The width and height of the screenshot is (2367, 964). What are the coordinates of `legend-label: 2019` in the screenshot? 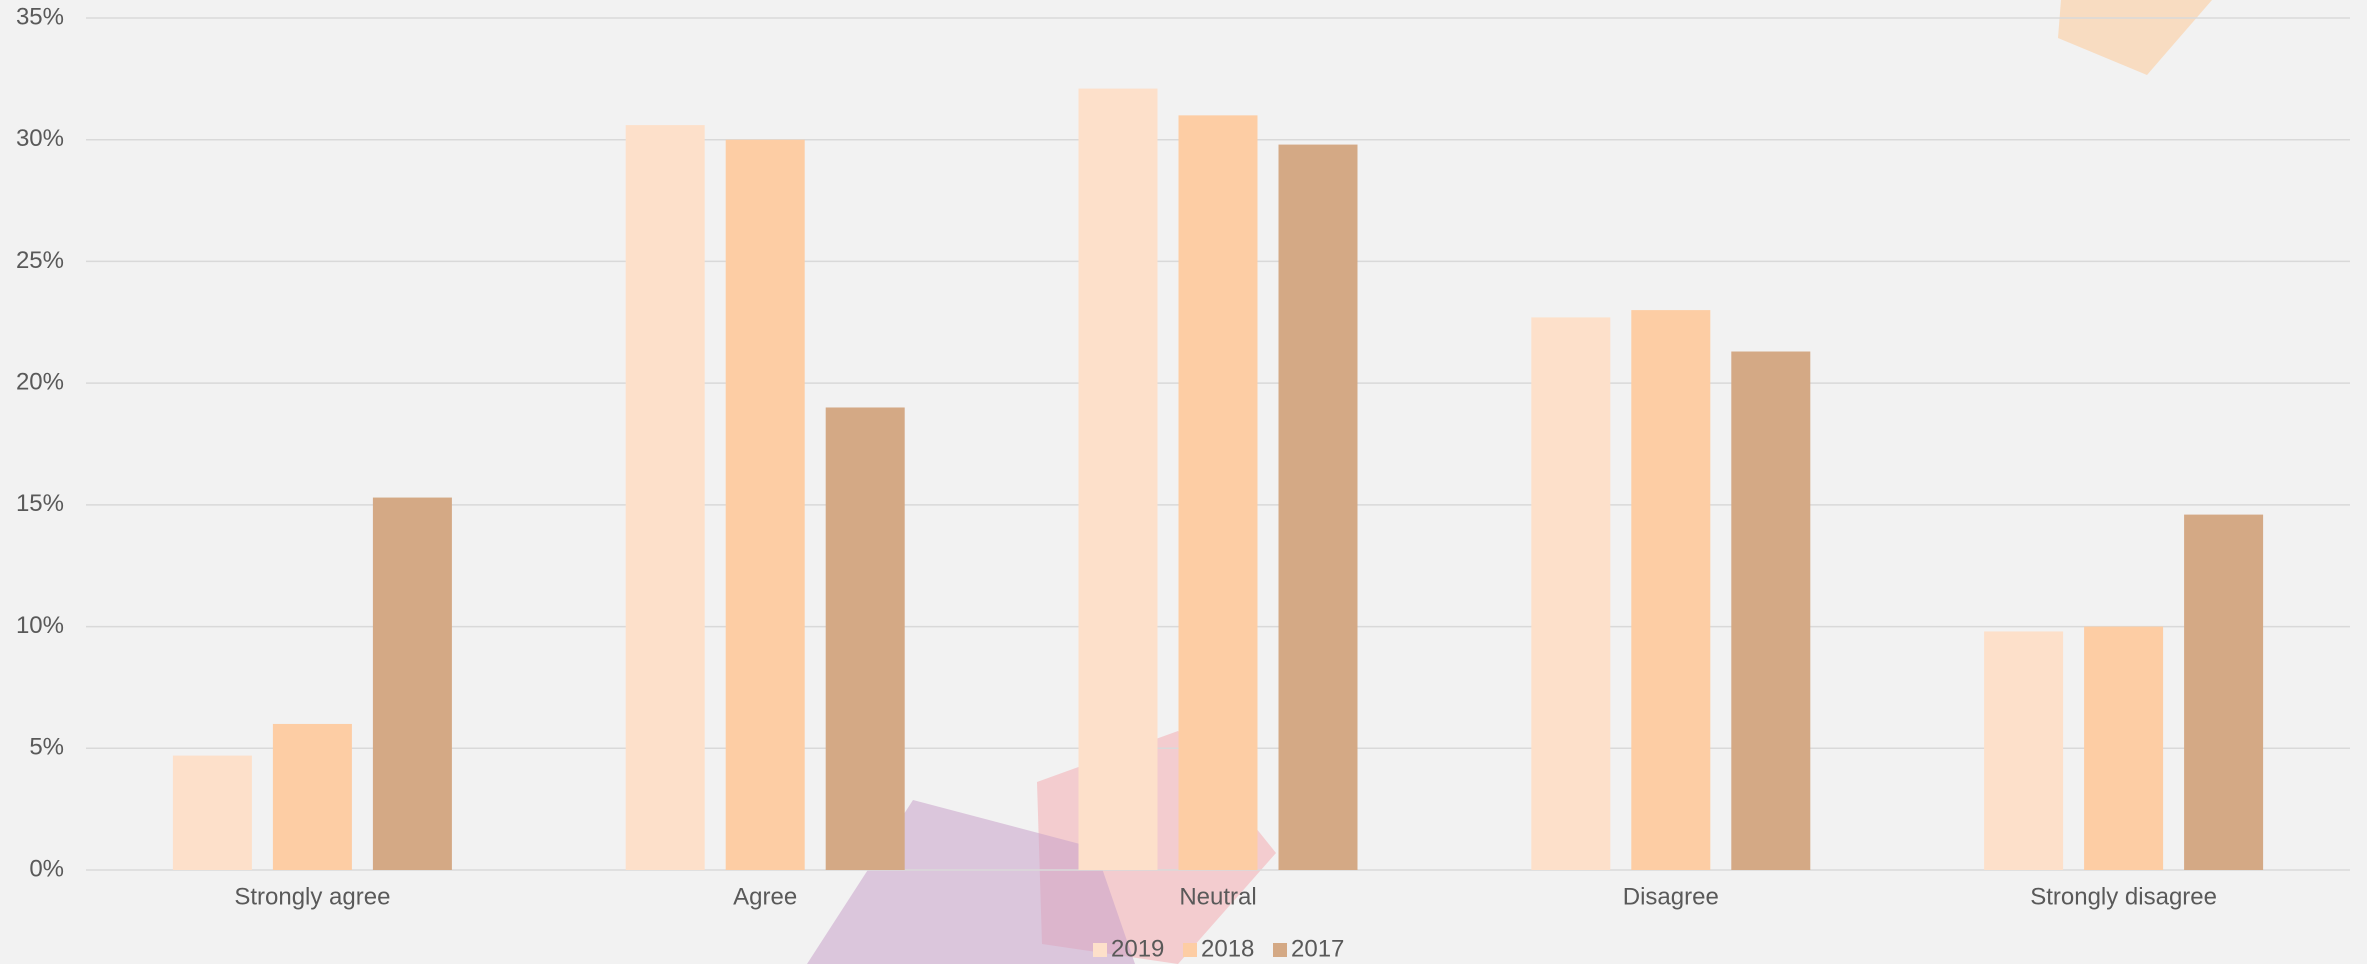 It's located at (1137, 948).